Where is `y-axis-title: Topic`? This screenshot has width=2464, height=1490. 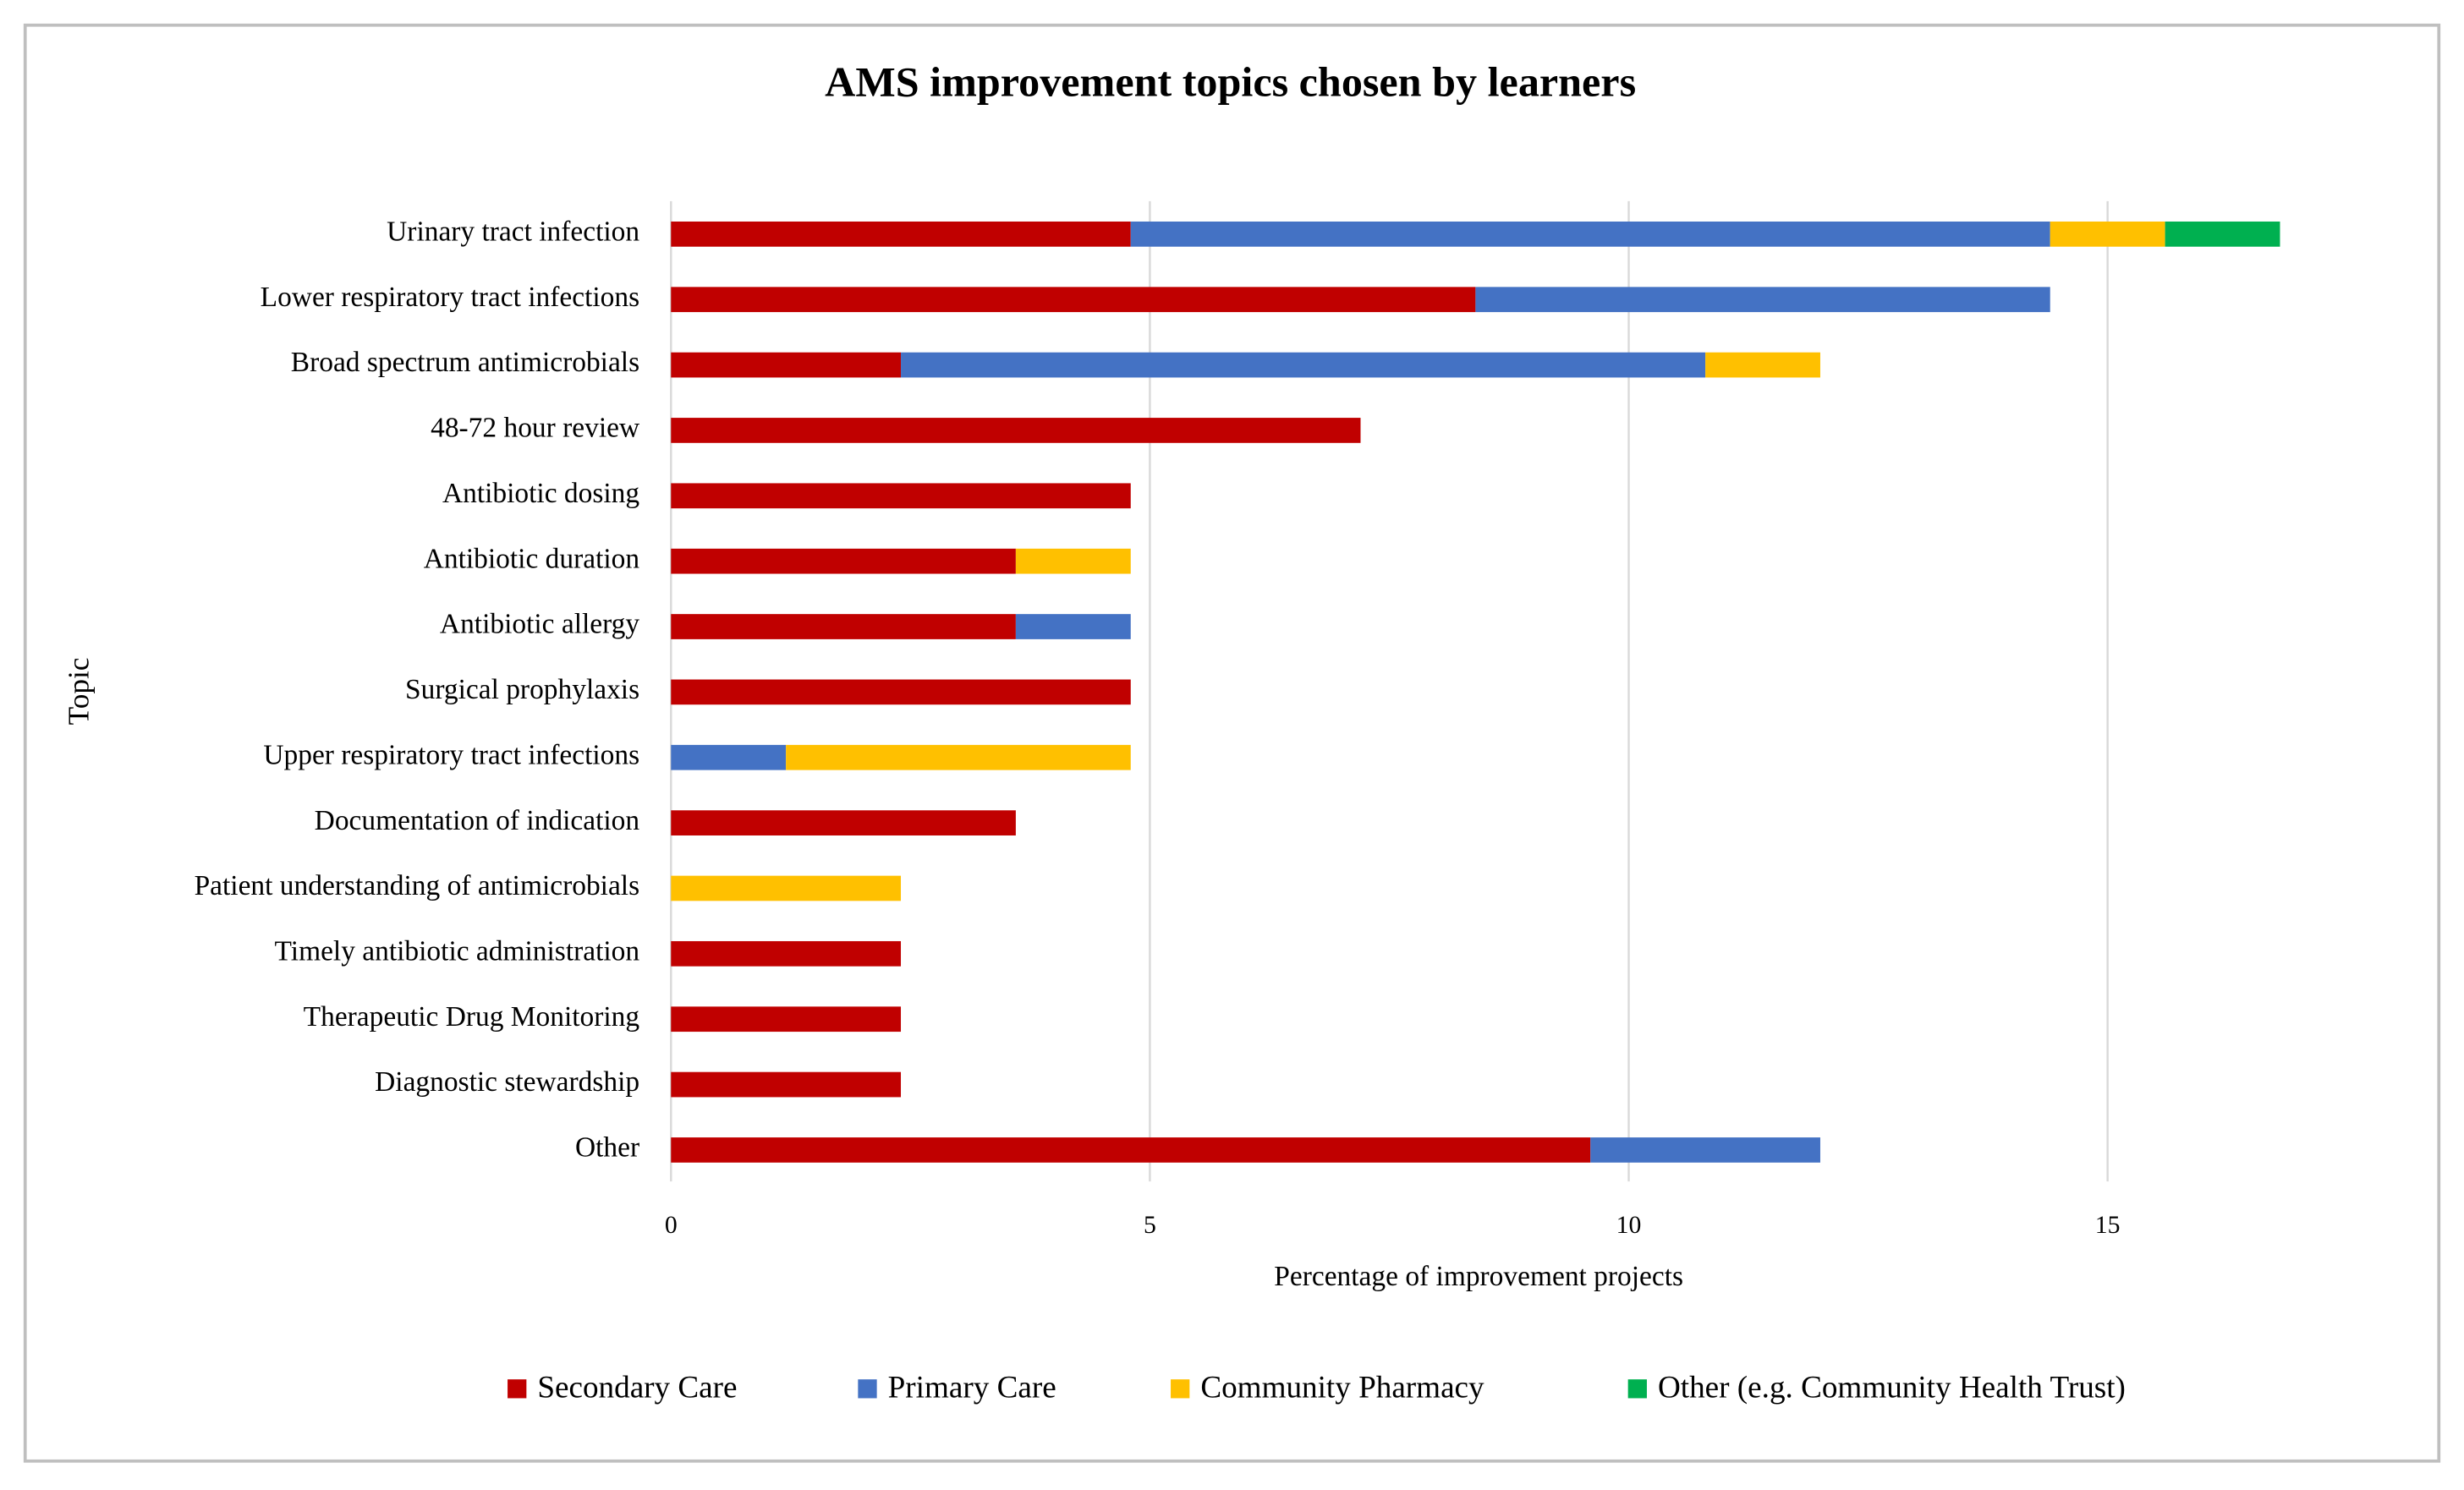 y-axis-title: Topic is located at coordinates (80, 692).